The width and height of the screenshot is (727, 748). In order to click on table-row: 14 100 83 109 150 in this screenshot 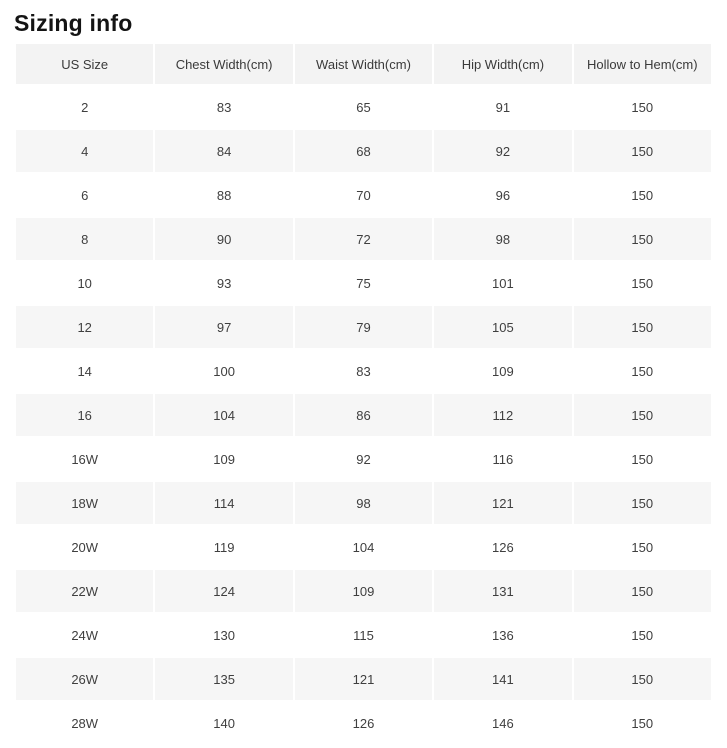, I will do `click(363, 371)`.